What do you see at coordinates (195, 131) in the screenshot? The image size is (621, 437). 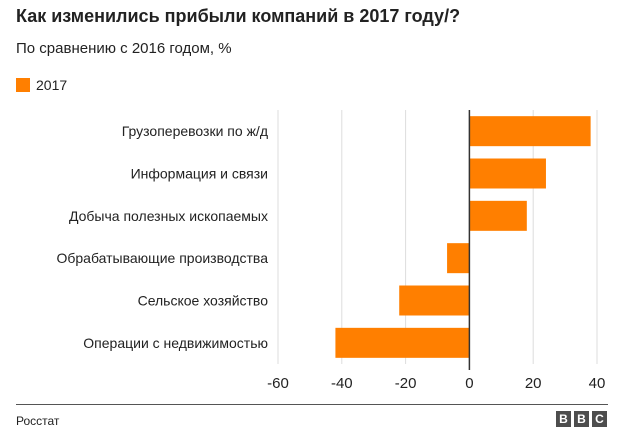 I see `category-label: Грузоперевозки по ж/д` at bounding box center [195, 131].